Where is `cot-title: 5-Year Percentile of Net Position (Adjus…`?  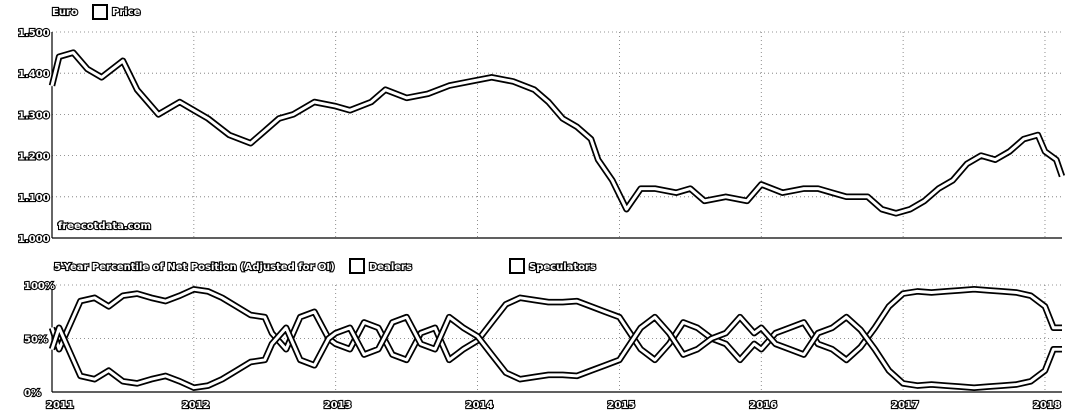
cot-title: 5-Year Percentile of Net Position (Adjus… is located at coordinates (194, 267).